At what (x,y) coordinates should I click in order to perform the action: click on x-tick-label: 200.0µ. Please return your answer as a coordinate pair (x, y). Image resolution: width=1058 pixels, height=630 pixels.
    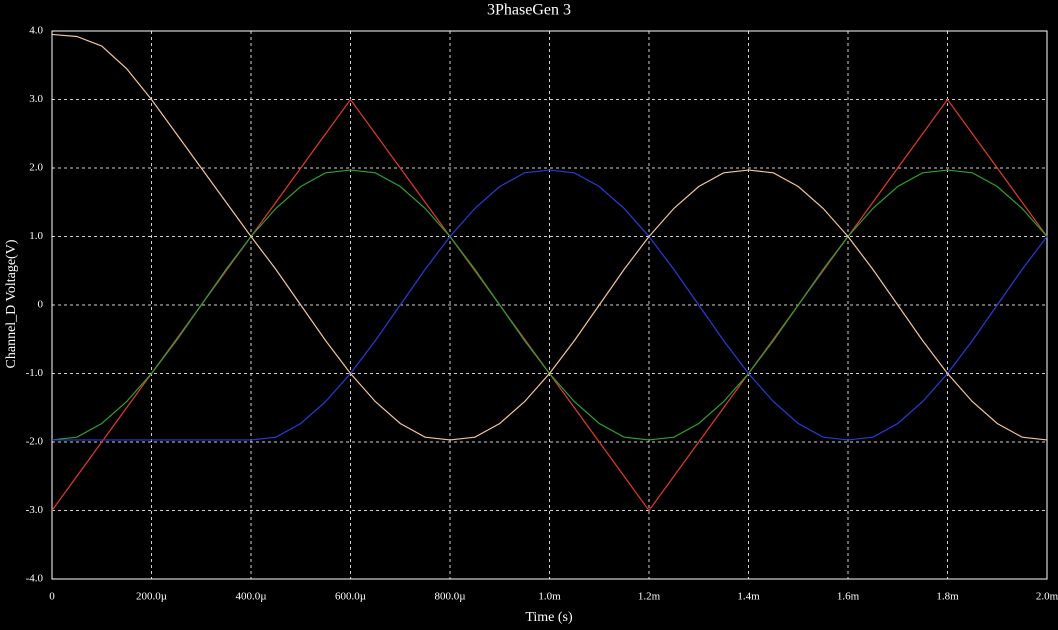
    Looking at the image, I should click on (151, 597).